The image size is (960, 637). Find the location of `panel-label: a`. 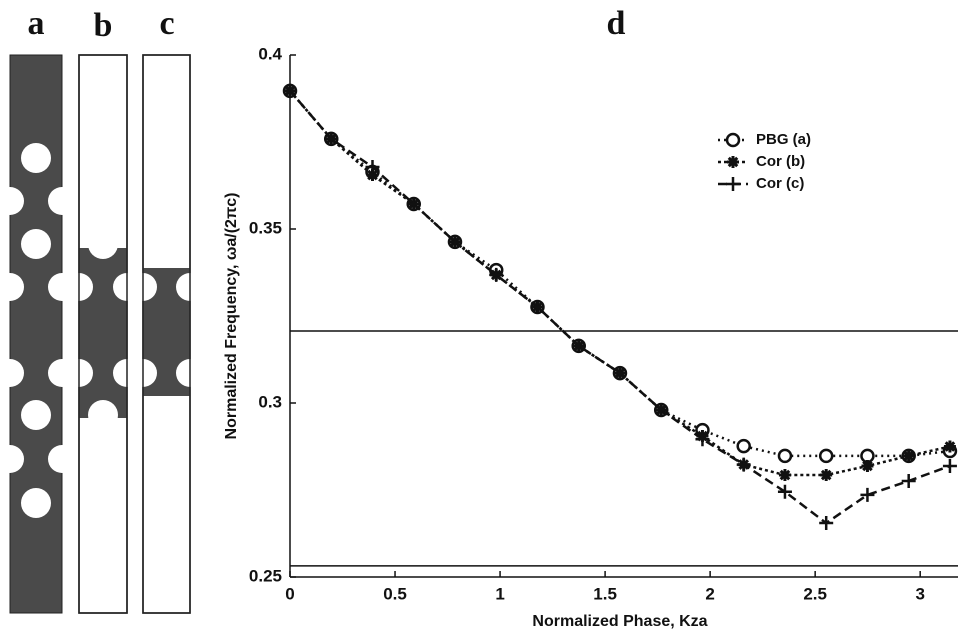

panel-label: a is located at coordinates (36, 23).